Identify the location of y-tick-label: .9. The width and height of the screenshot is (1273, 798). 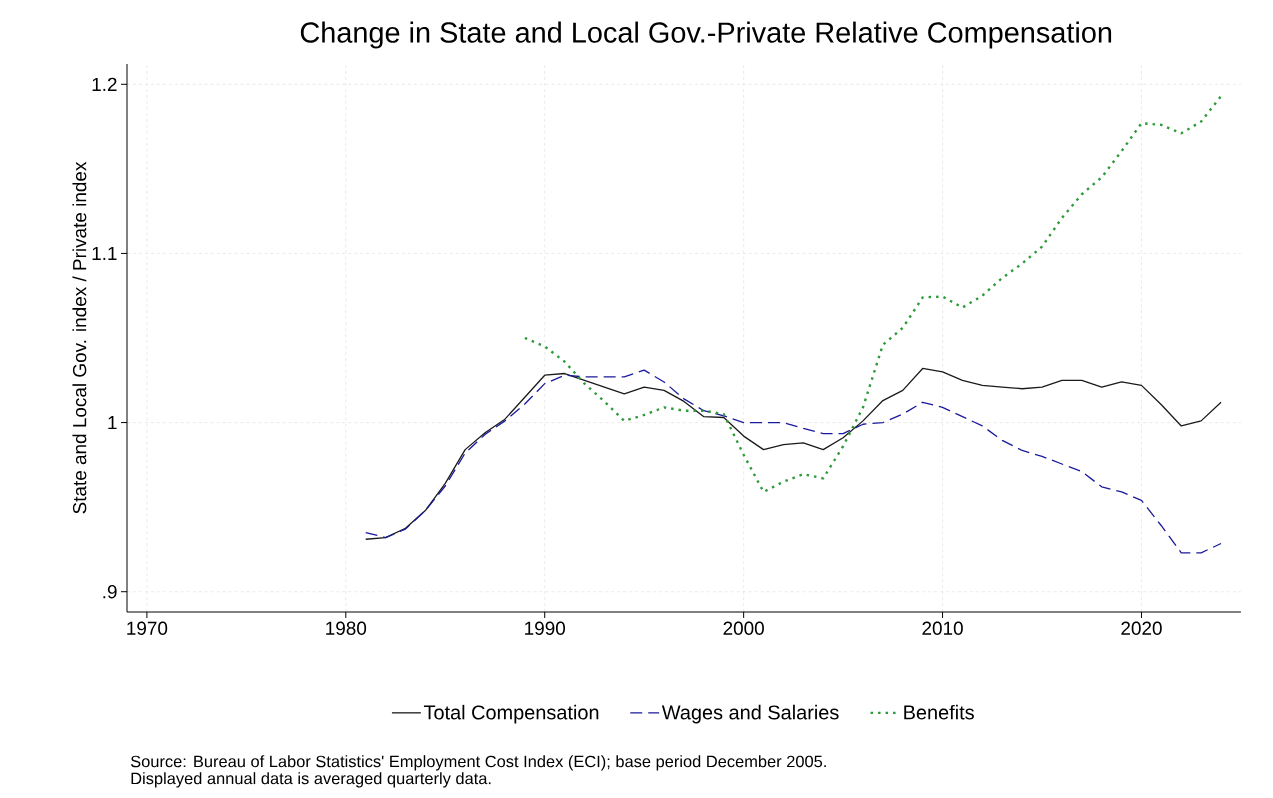
(110, 592).